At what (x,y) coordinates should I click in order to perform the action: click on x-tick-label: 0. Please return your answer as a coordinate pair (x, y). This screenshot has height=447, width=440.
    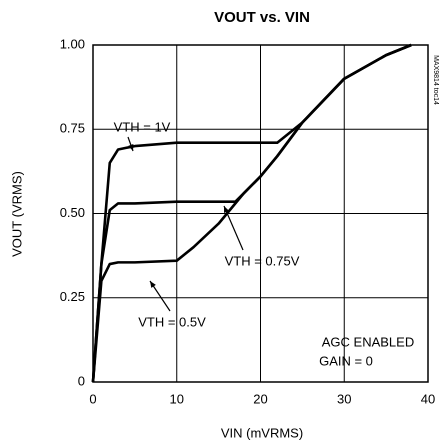
    Looking at the image, I should click on (92, 398).